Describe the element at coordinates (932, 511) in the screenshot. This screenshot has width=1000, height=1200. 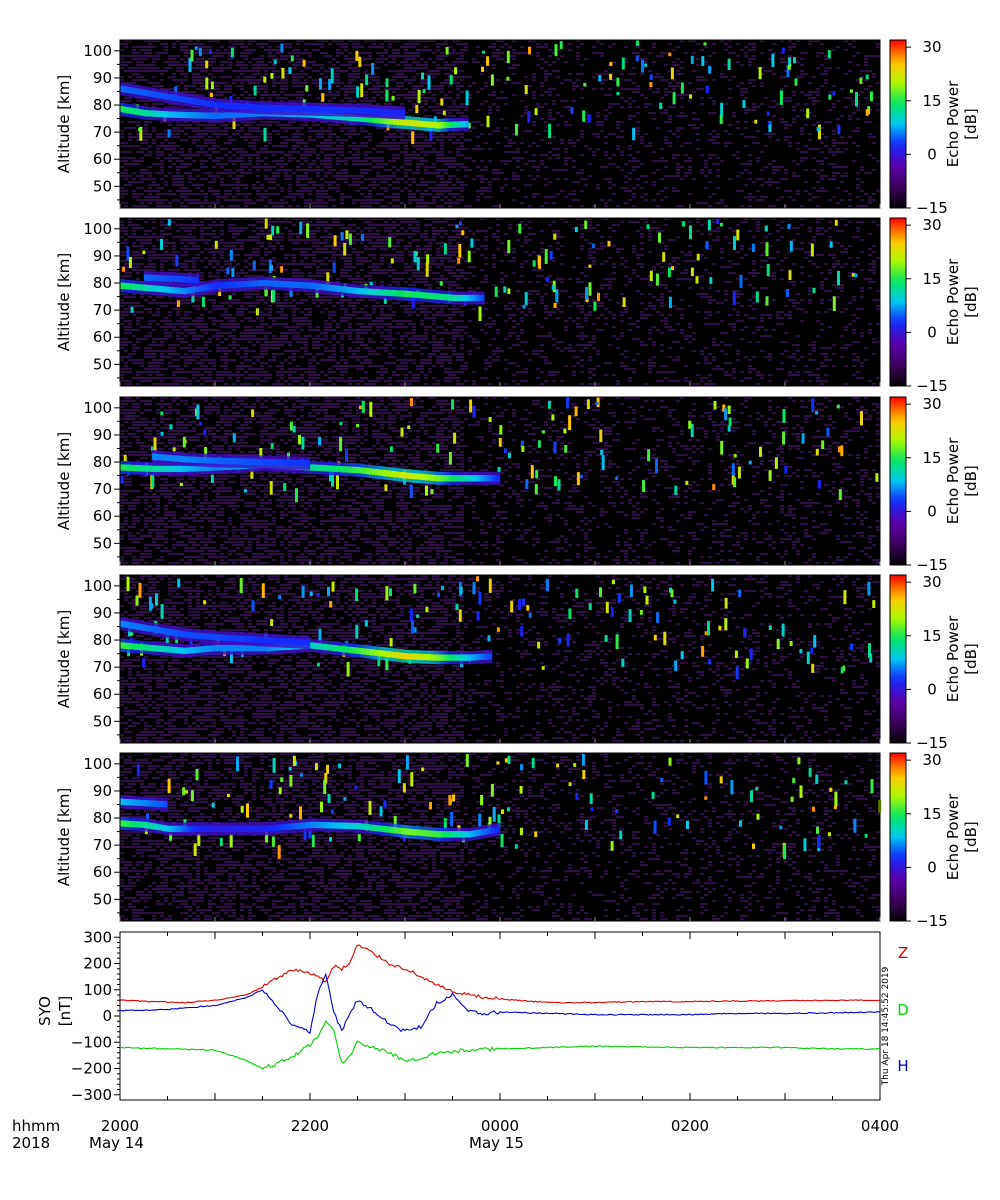
I see `colorbar-tick-label: 0` at that location.